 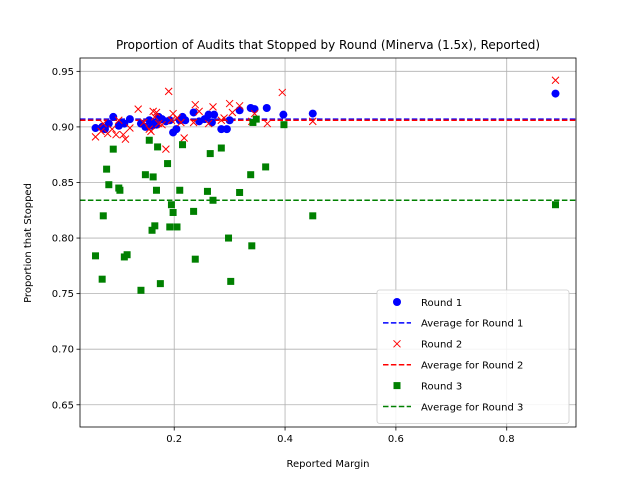 I want to click on legend-entry-label: Average for Round 3, so click(x=472, y=407).